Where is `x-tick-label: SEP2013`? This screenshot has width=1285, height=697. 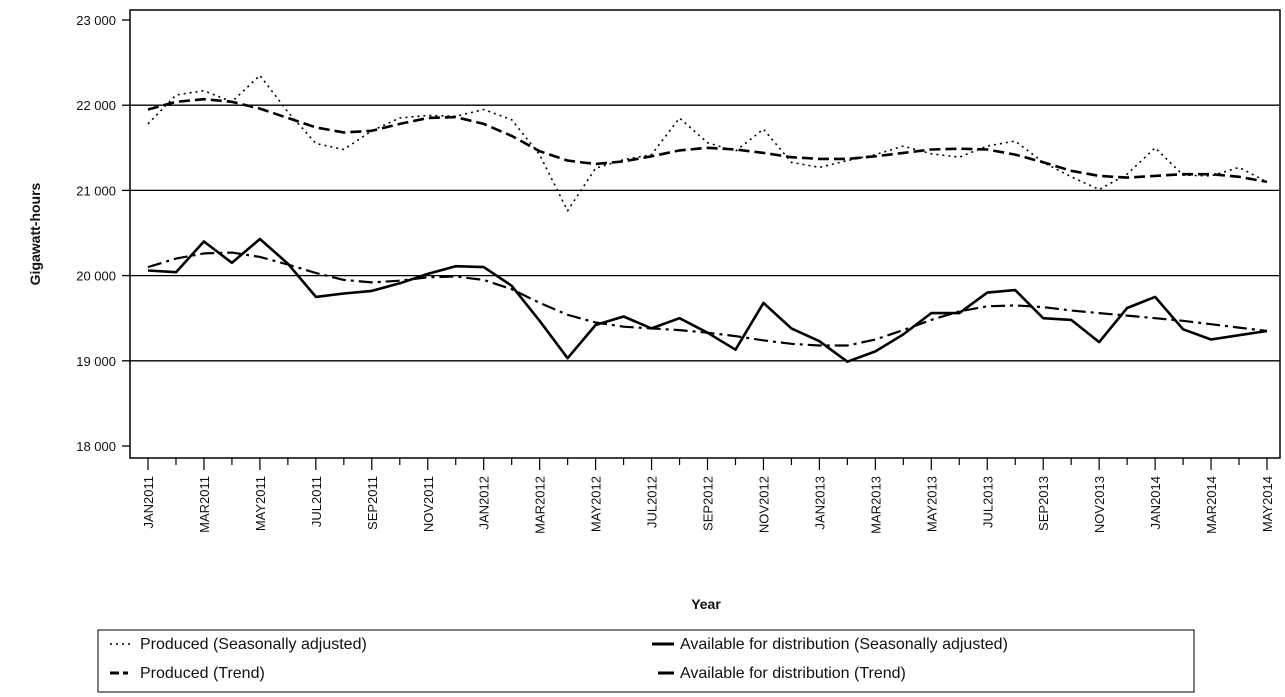
x-tick-label: SEP2013 is located at coordinates (1043, 503).